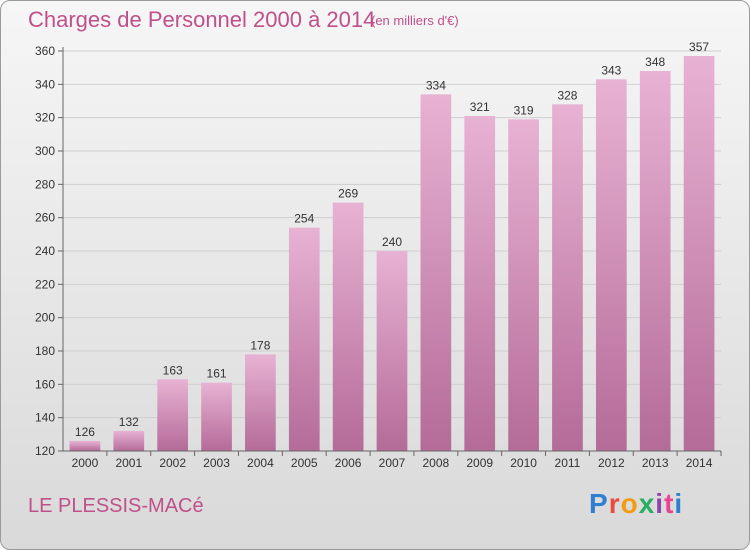  Describe the element at coordinates (45, 118) in the screenshot. I see `y-tick-label: 320` at that location.